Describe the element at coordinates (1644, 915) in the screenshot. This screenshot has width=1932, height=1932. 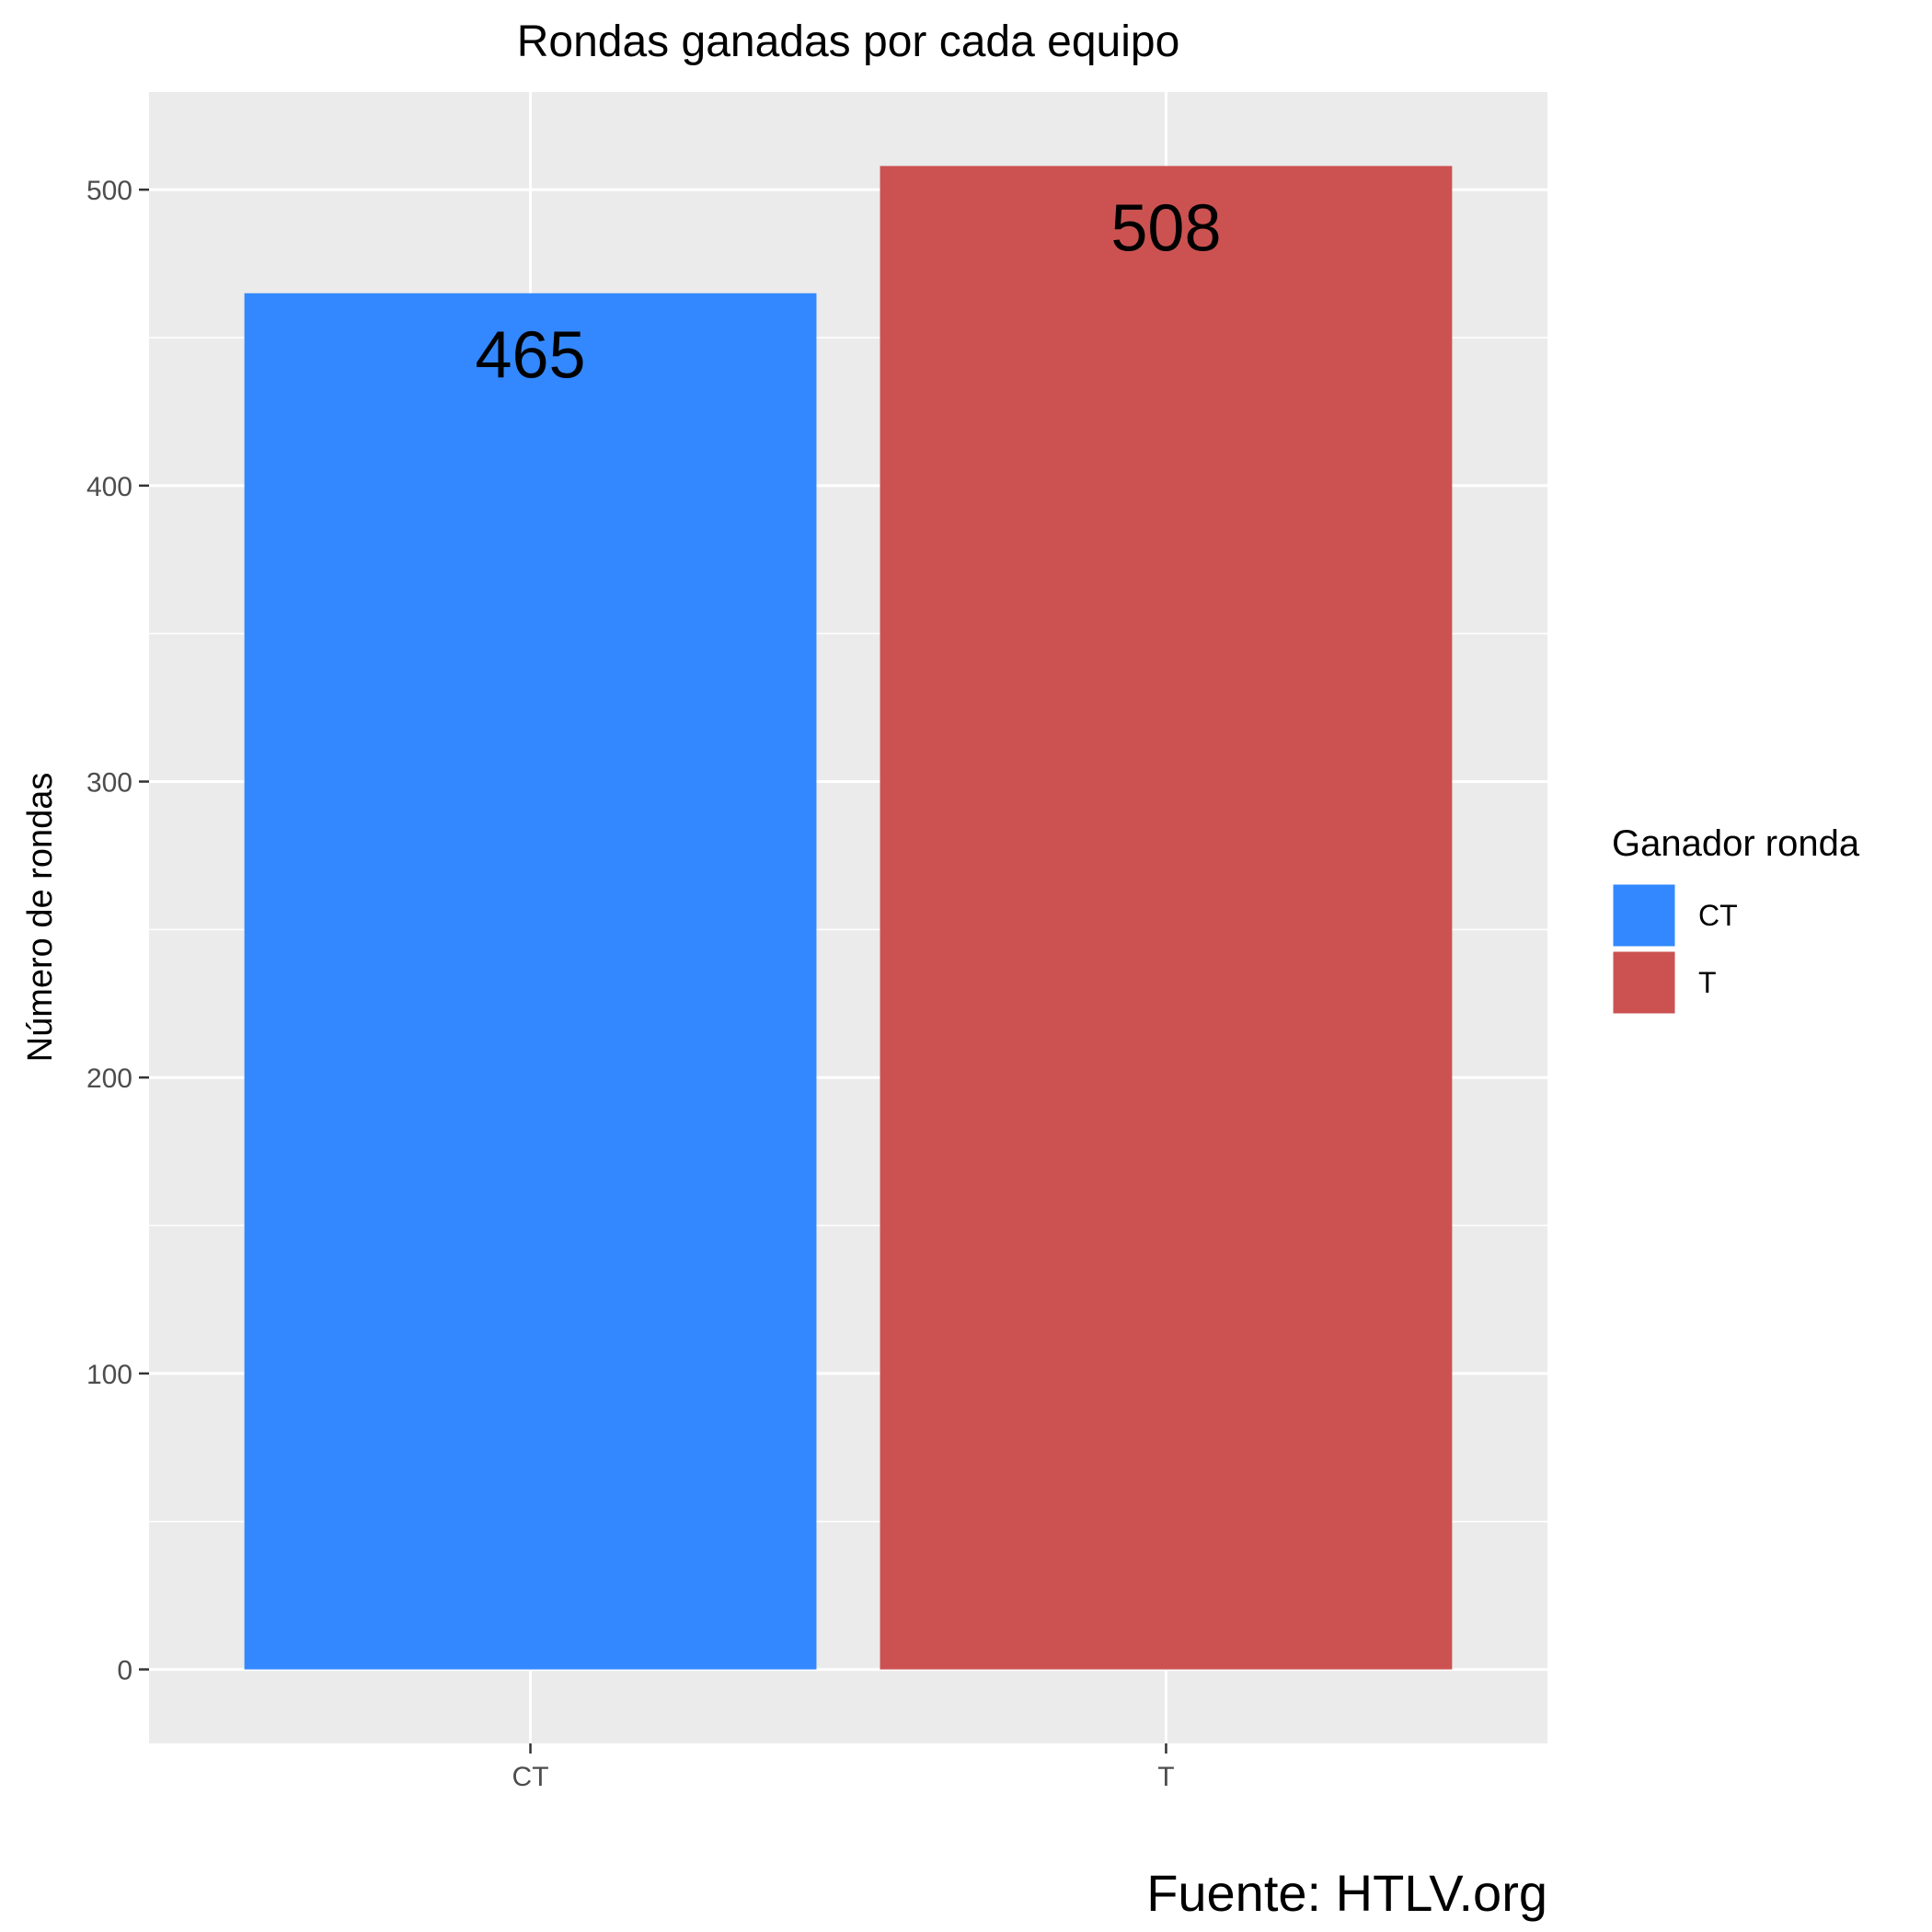
I see `legend-key-ct` at that location.